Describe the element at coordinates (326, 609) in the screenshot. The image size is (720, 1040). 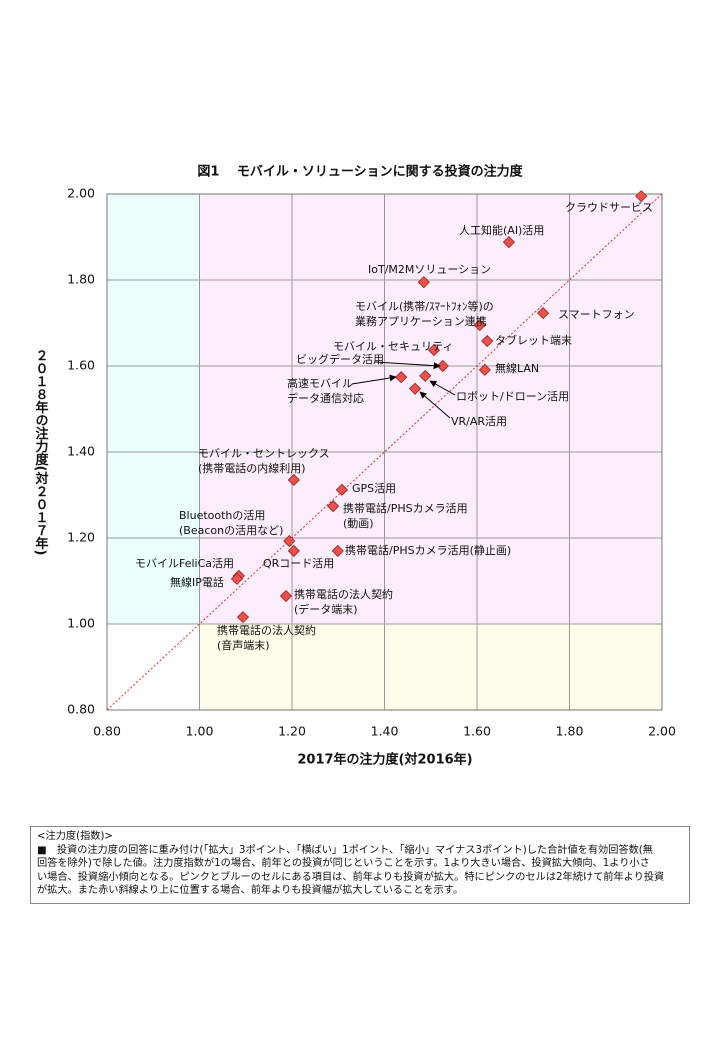
I see `point-label: (データ端末)` at that location.